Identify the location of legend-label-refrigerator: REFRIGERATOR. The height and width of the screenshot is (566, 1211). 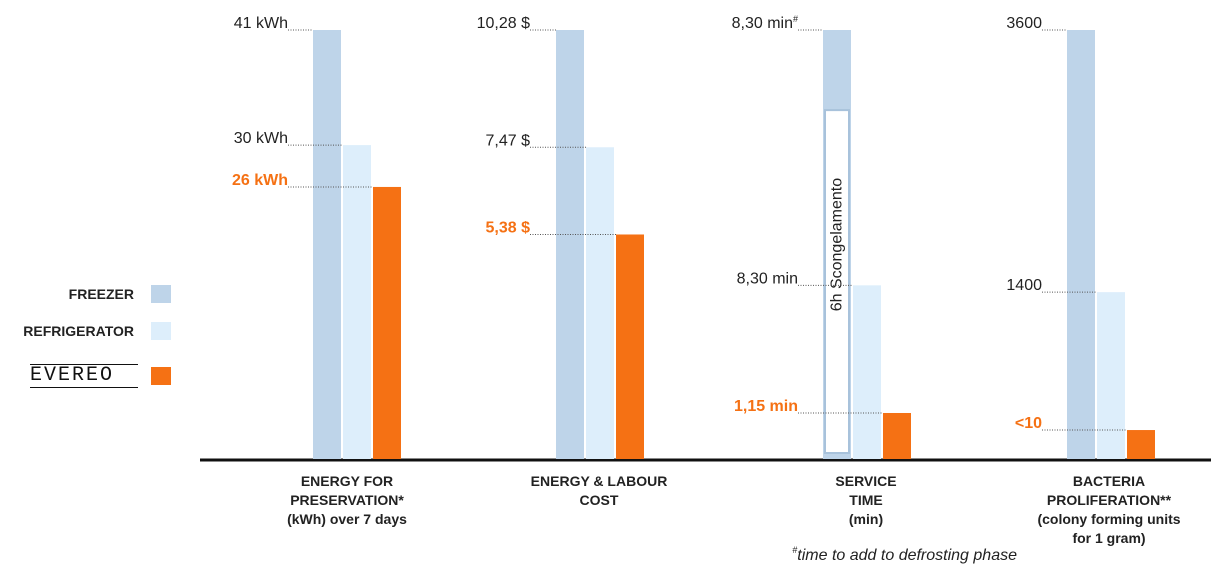
(78, 331).